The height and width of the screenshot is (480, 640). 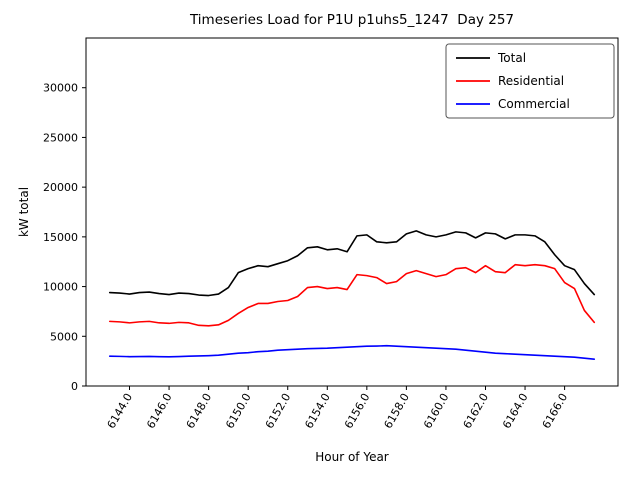 I want to click on x-tick-label: 6158.0, so click(x=396, y=411).